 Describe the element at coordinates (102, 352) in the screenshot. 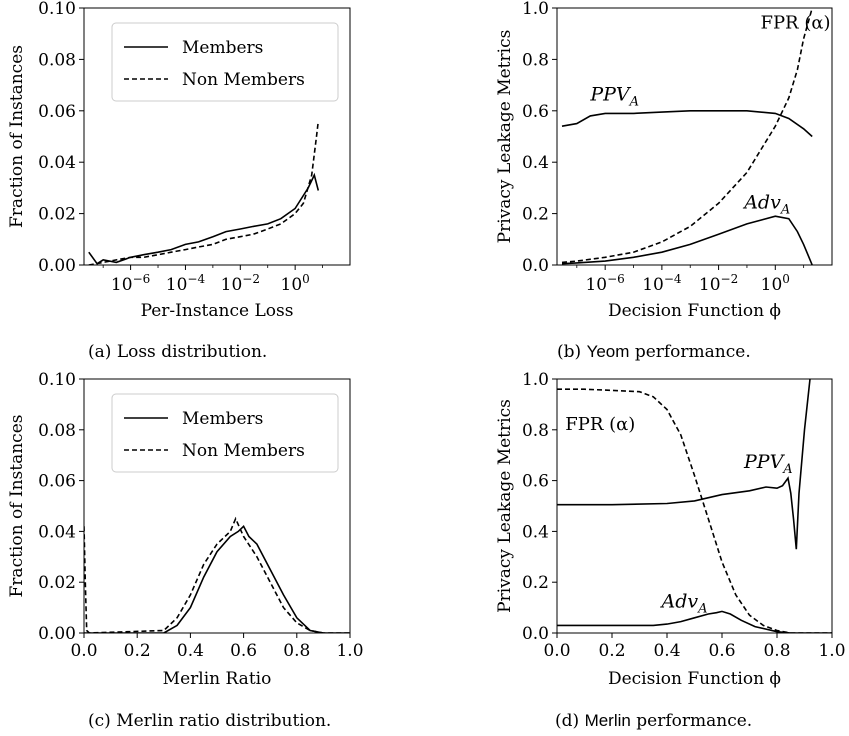

I see `caption-prefix: (a)` at that location.